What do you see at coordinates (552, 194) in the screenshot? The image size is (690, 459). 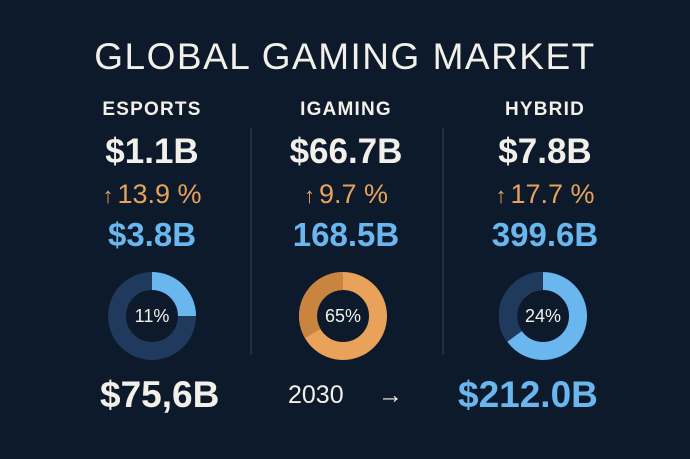 I see `growth-value: 17.7 %` at bounding box center [552, 194].